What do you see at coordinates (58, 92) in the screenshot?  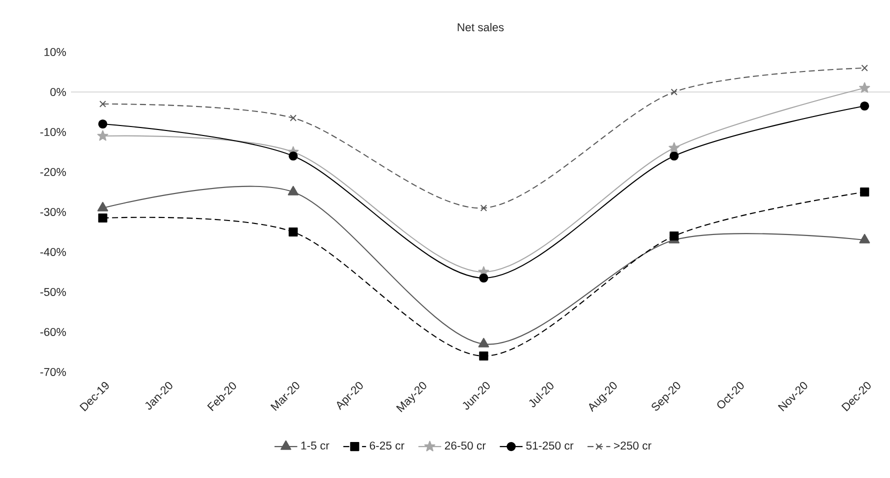 I see `y-tick-label: 0%` at bounding box center [58, 92].